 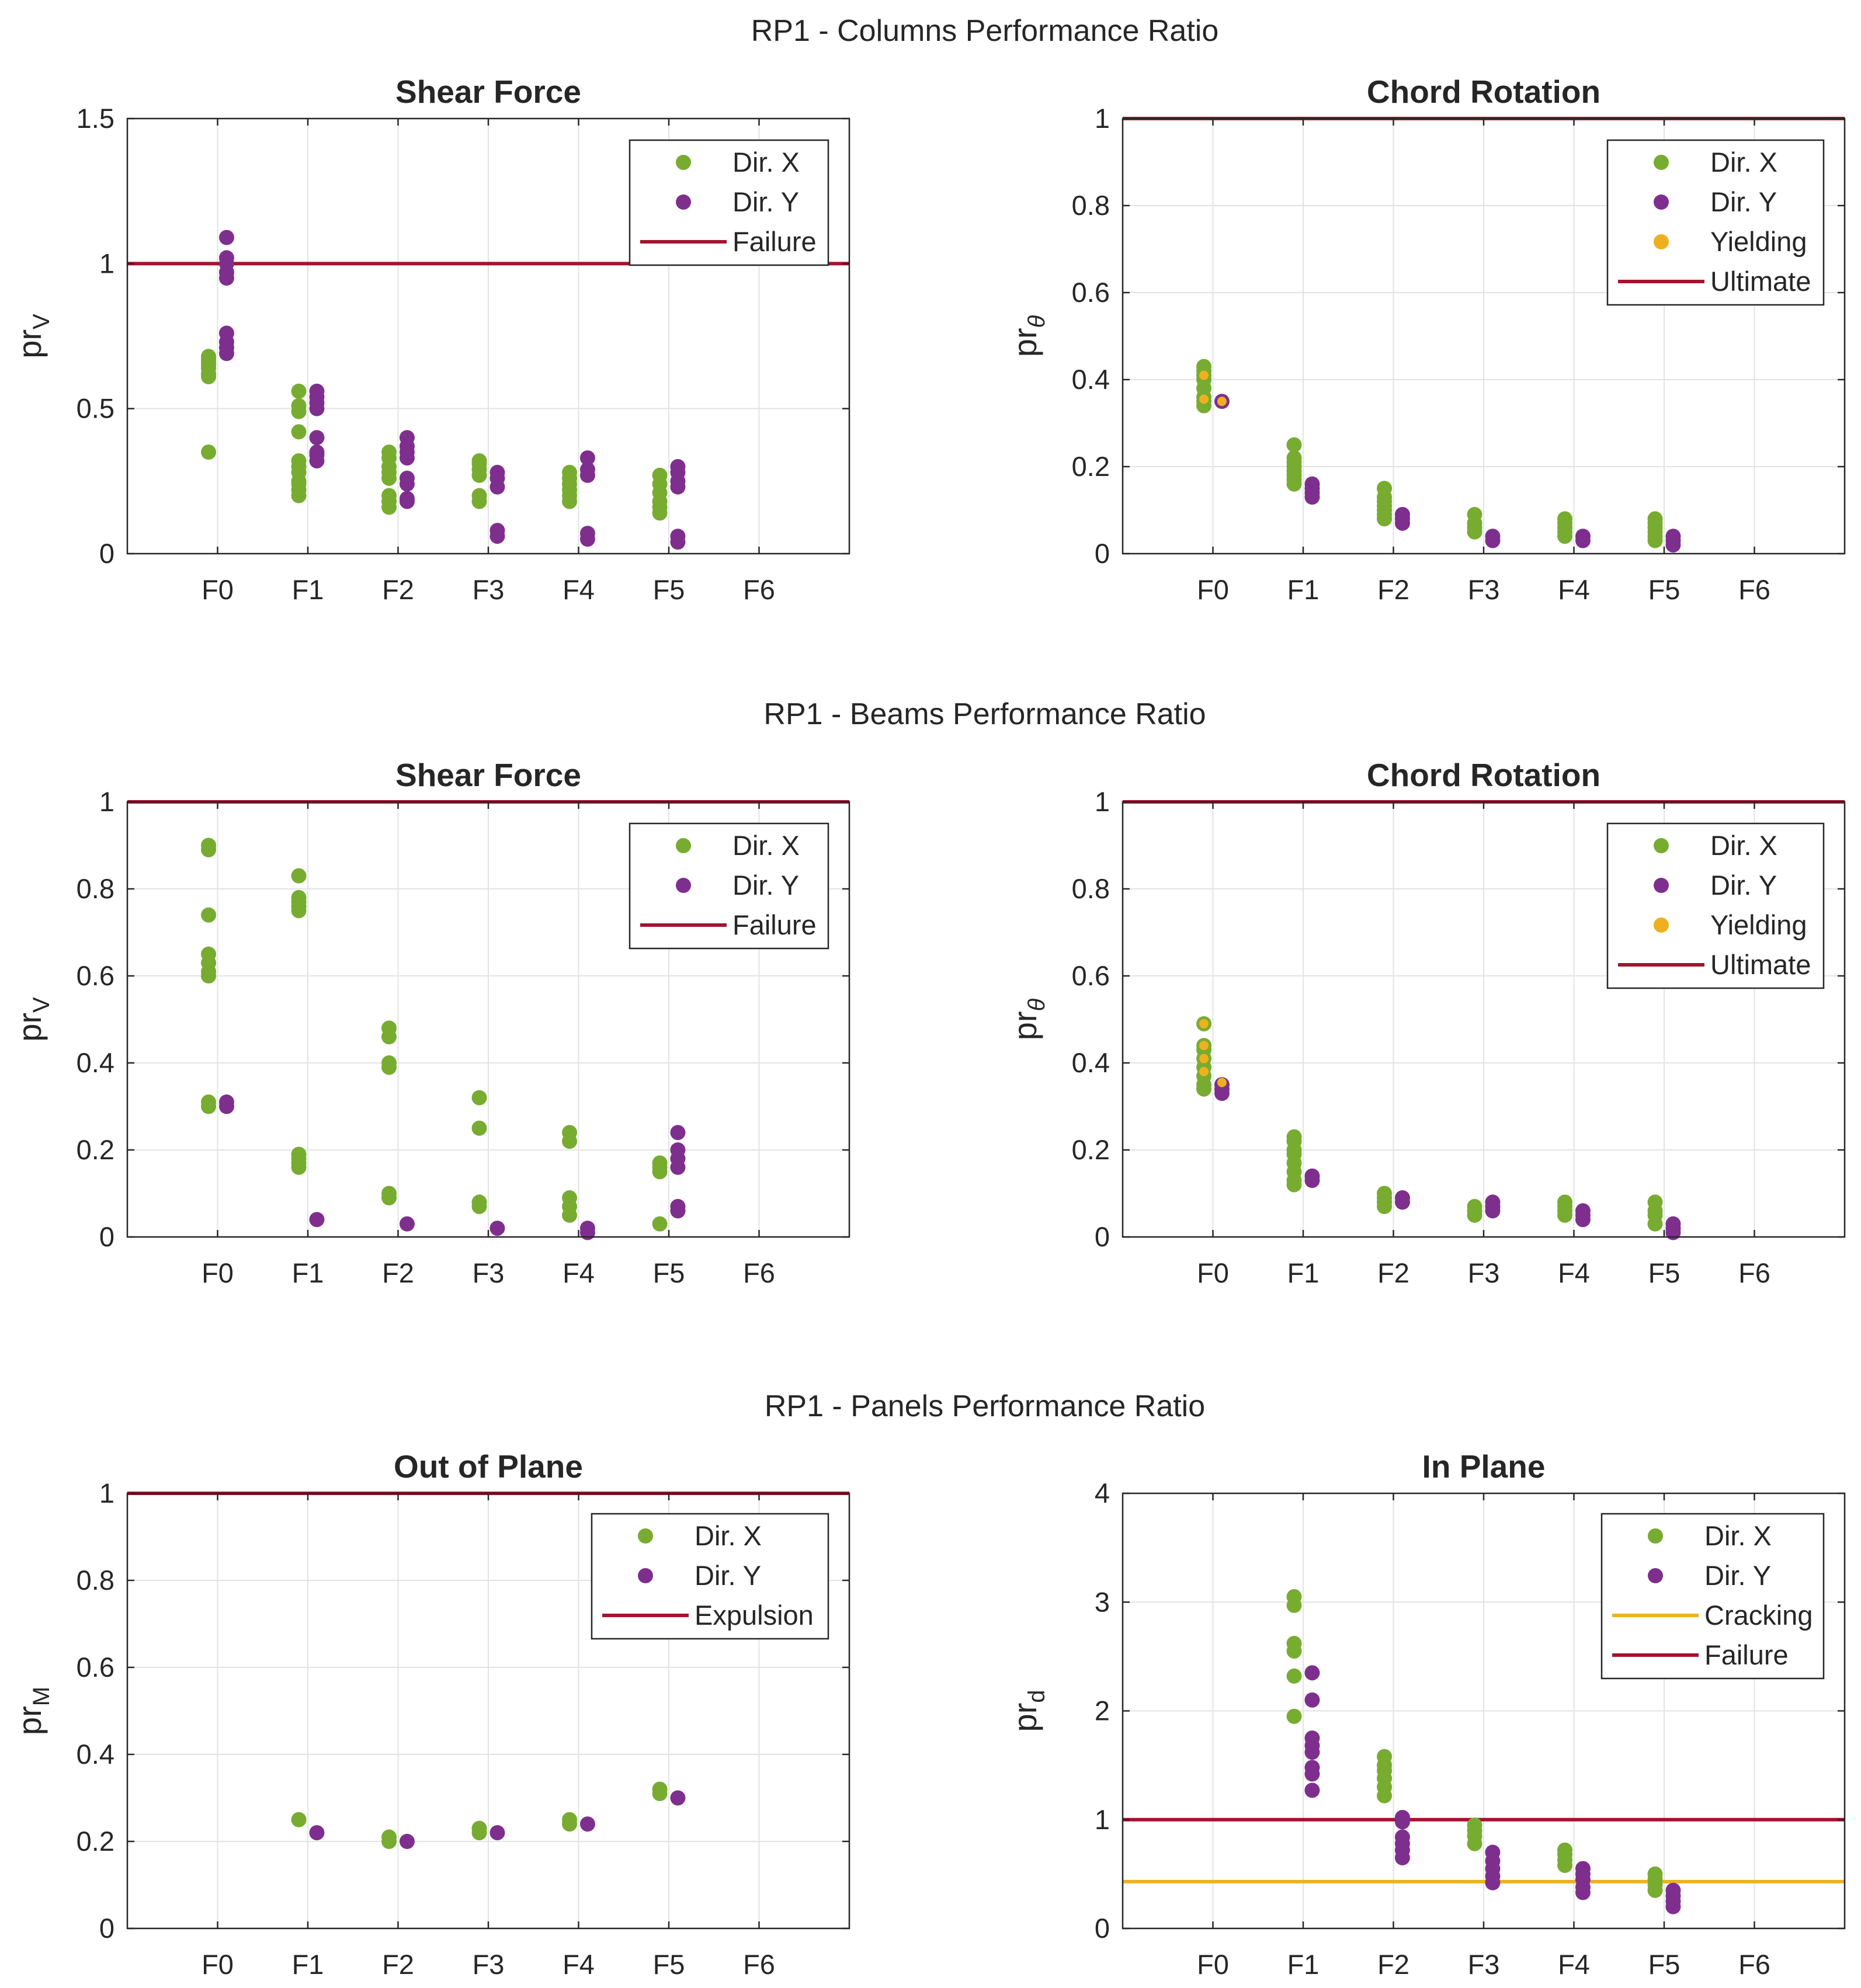 I want to click on section-title-columns: RP1 - Columns Performance Ratio, so click(x=985, y=31).